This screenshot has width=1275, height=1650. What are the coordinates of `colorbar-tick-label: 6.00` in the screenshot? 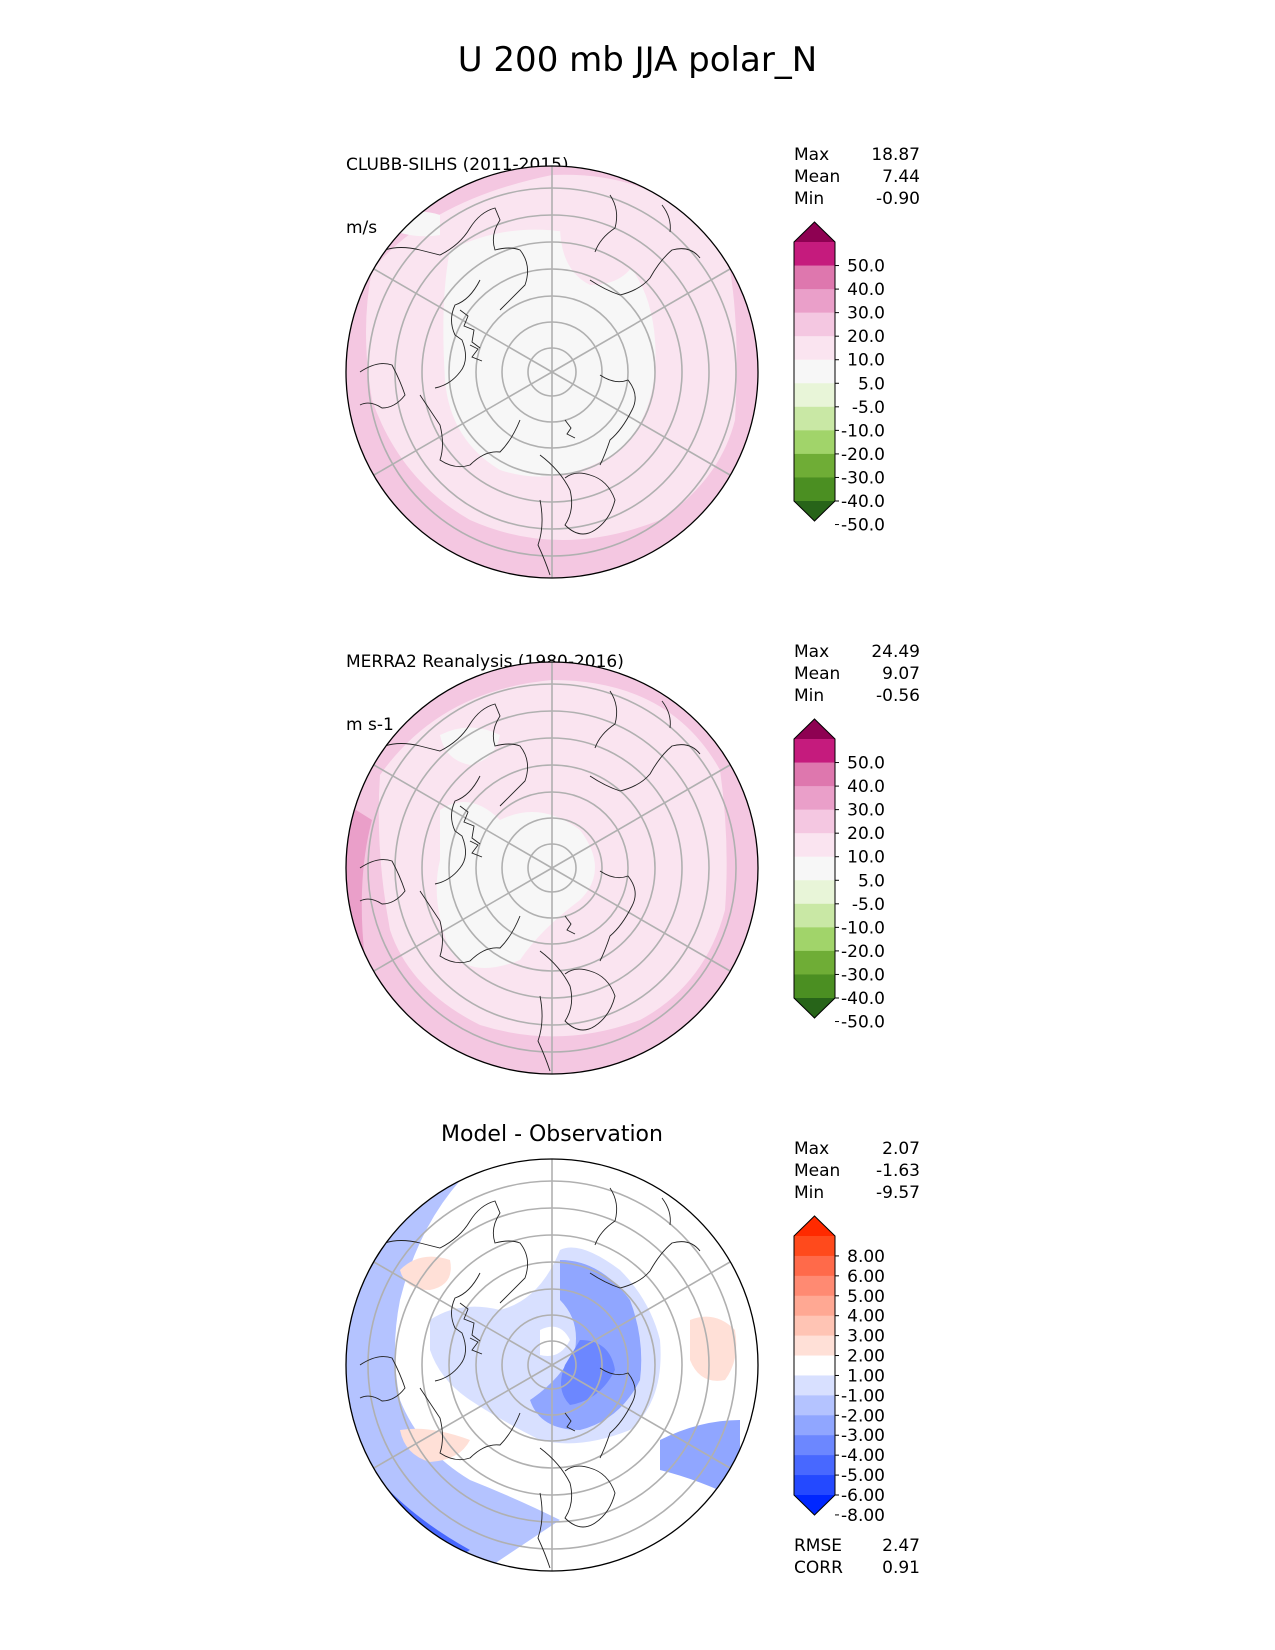 It's located at (866, 1277).